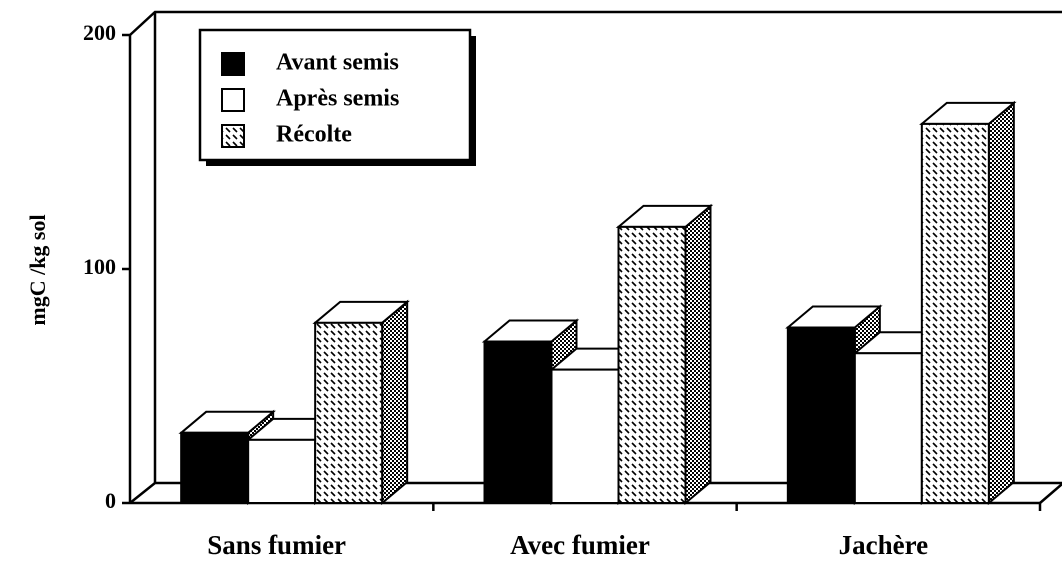 The width and height of the screenshot is (1062, 562). Describe the element at coordinates (37, 269) in the screenshot. I see `y-axis-label: mgC /kg sol` at that location.